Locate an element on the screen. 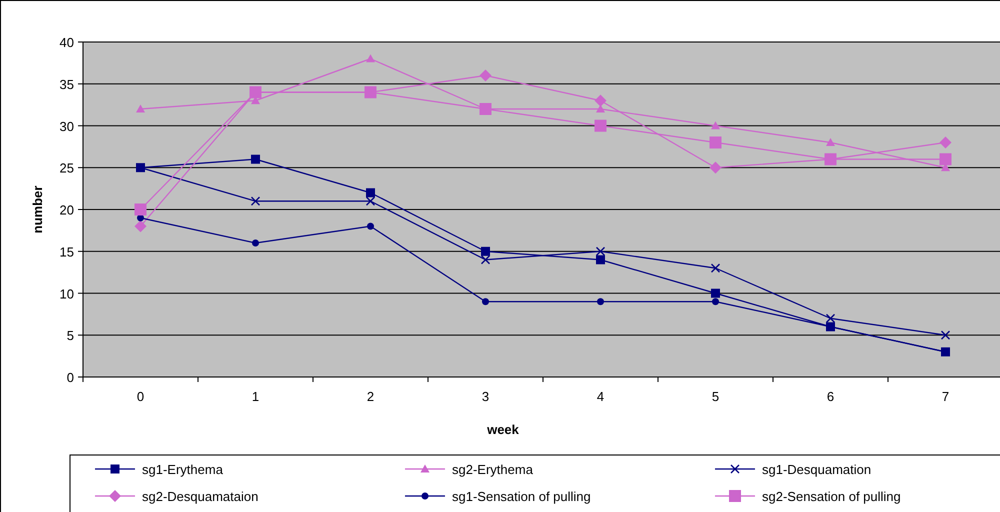  y-tick-label: 20 is located at coordinates (67, 210).